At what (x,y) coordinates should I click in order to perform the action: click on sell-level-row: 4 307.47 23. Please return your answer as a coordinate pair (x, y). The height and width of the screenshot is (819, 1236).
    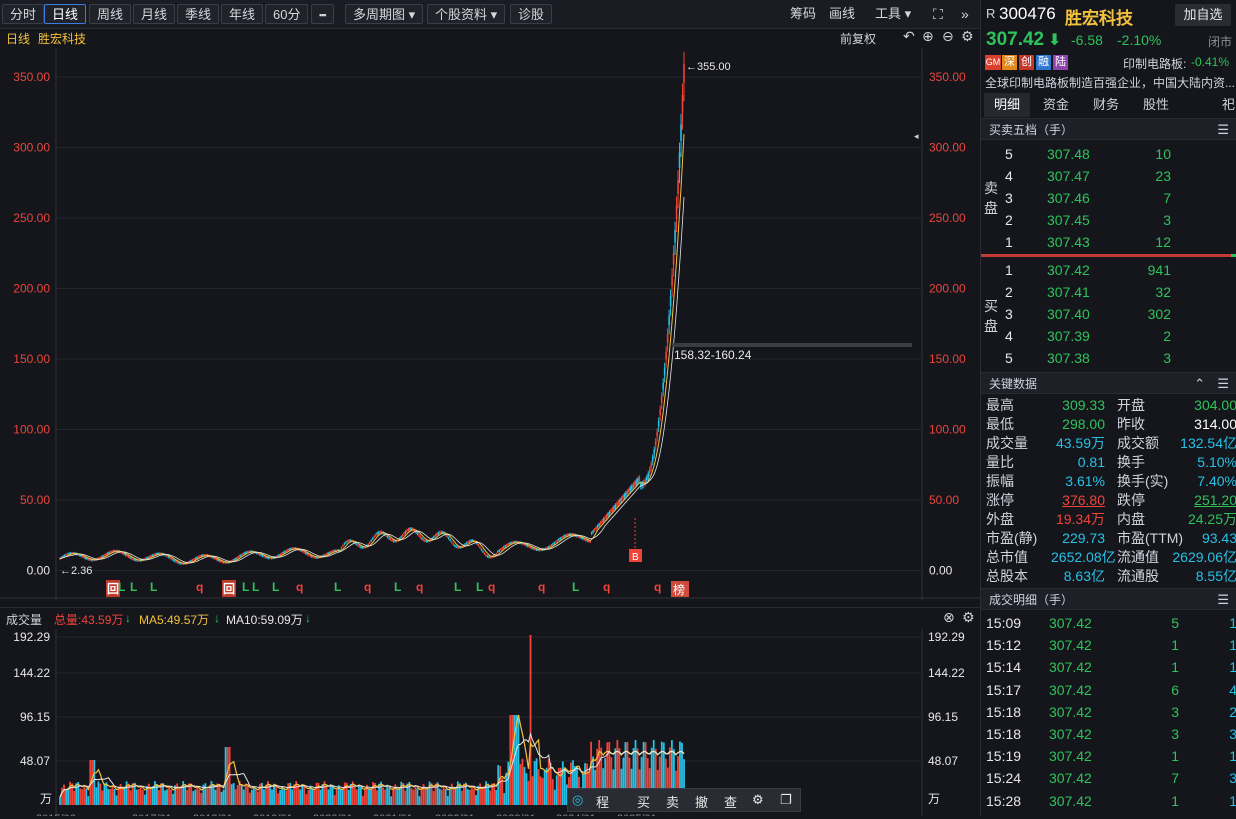
    Looking at the image, I should click on (1120, 176).